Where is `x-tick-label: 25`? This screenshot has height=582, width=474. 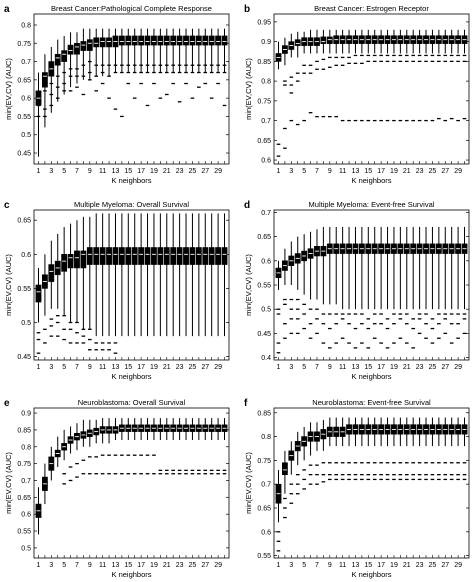
x-tick-label: 25 is located at coordinates (433, 367).